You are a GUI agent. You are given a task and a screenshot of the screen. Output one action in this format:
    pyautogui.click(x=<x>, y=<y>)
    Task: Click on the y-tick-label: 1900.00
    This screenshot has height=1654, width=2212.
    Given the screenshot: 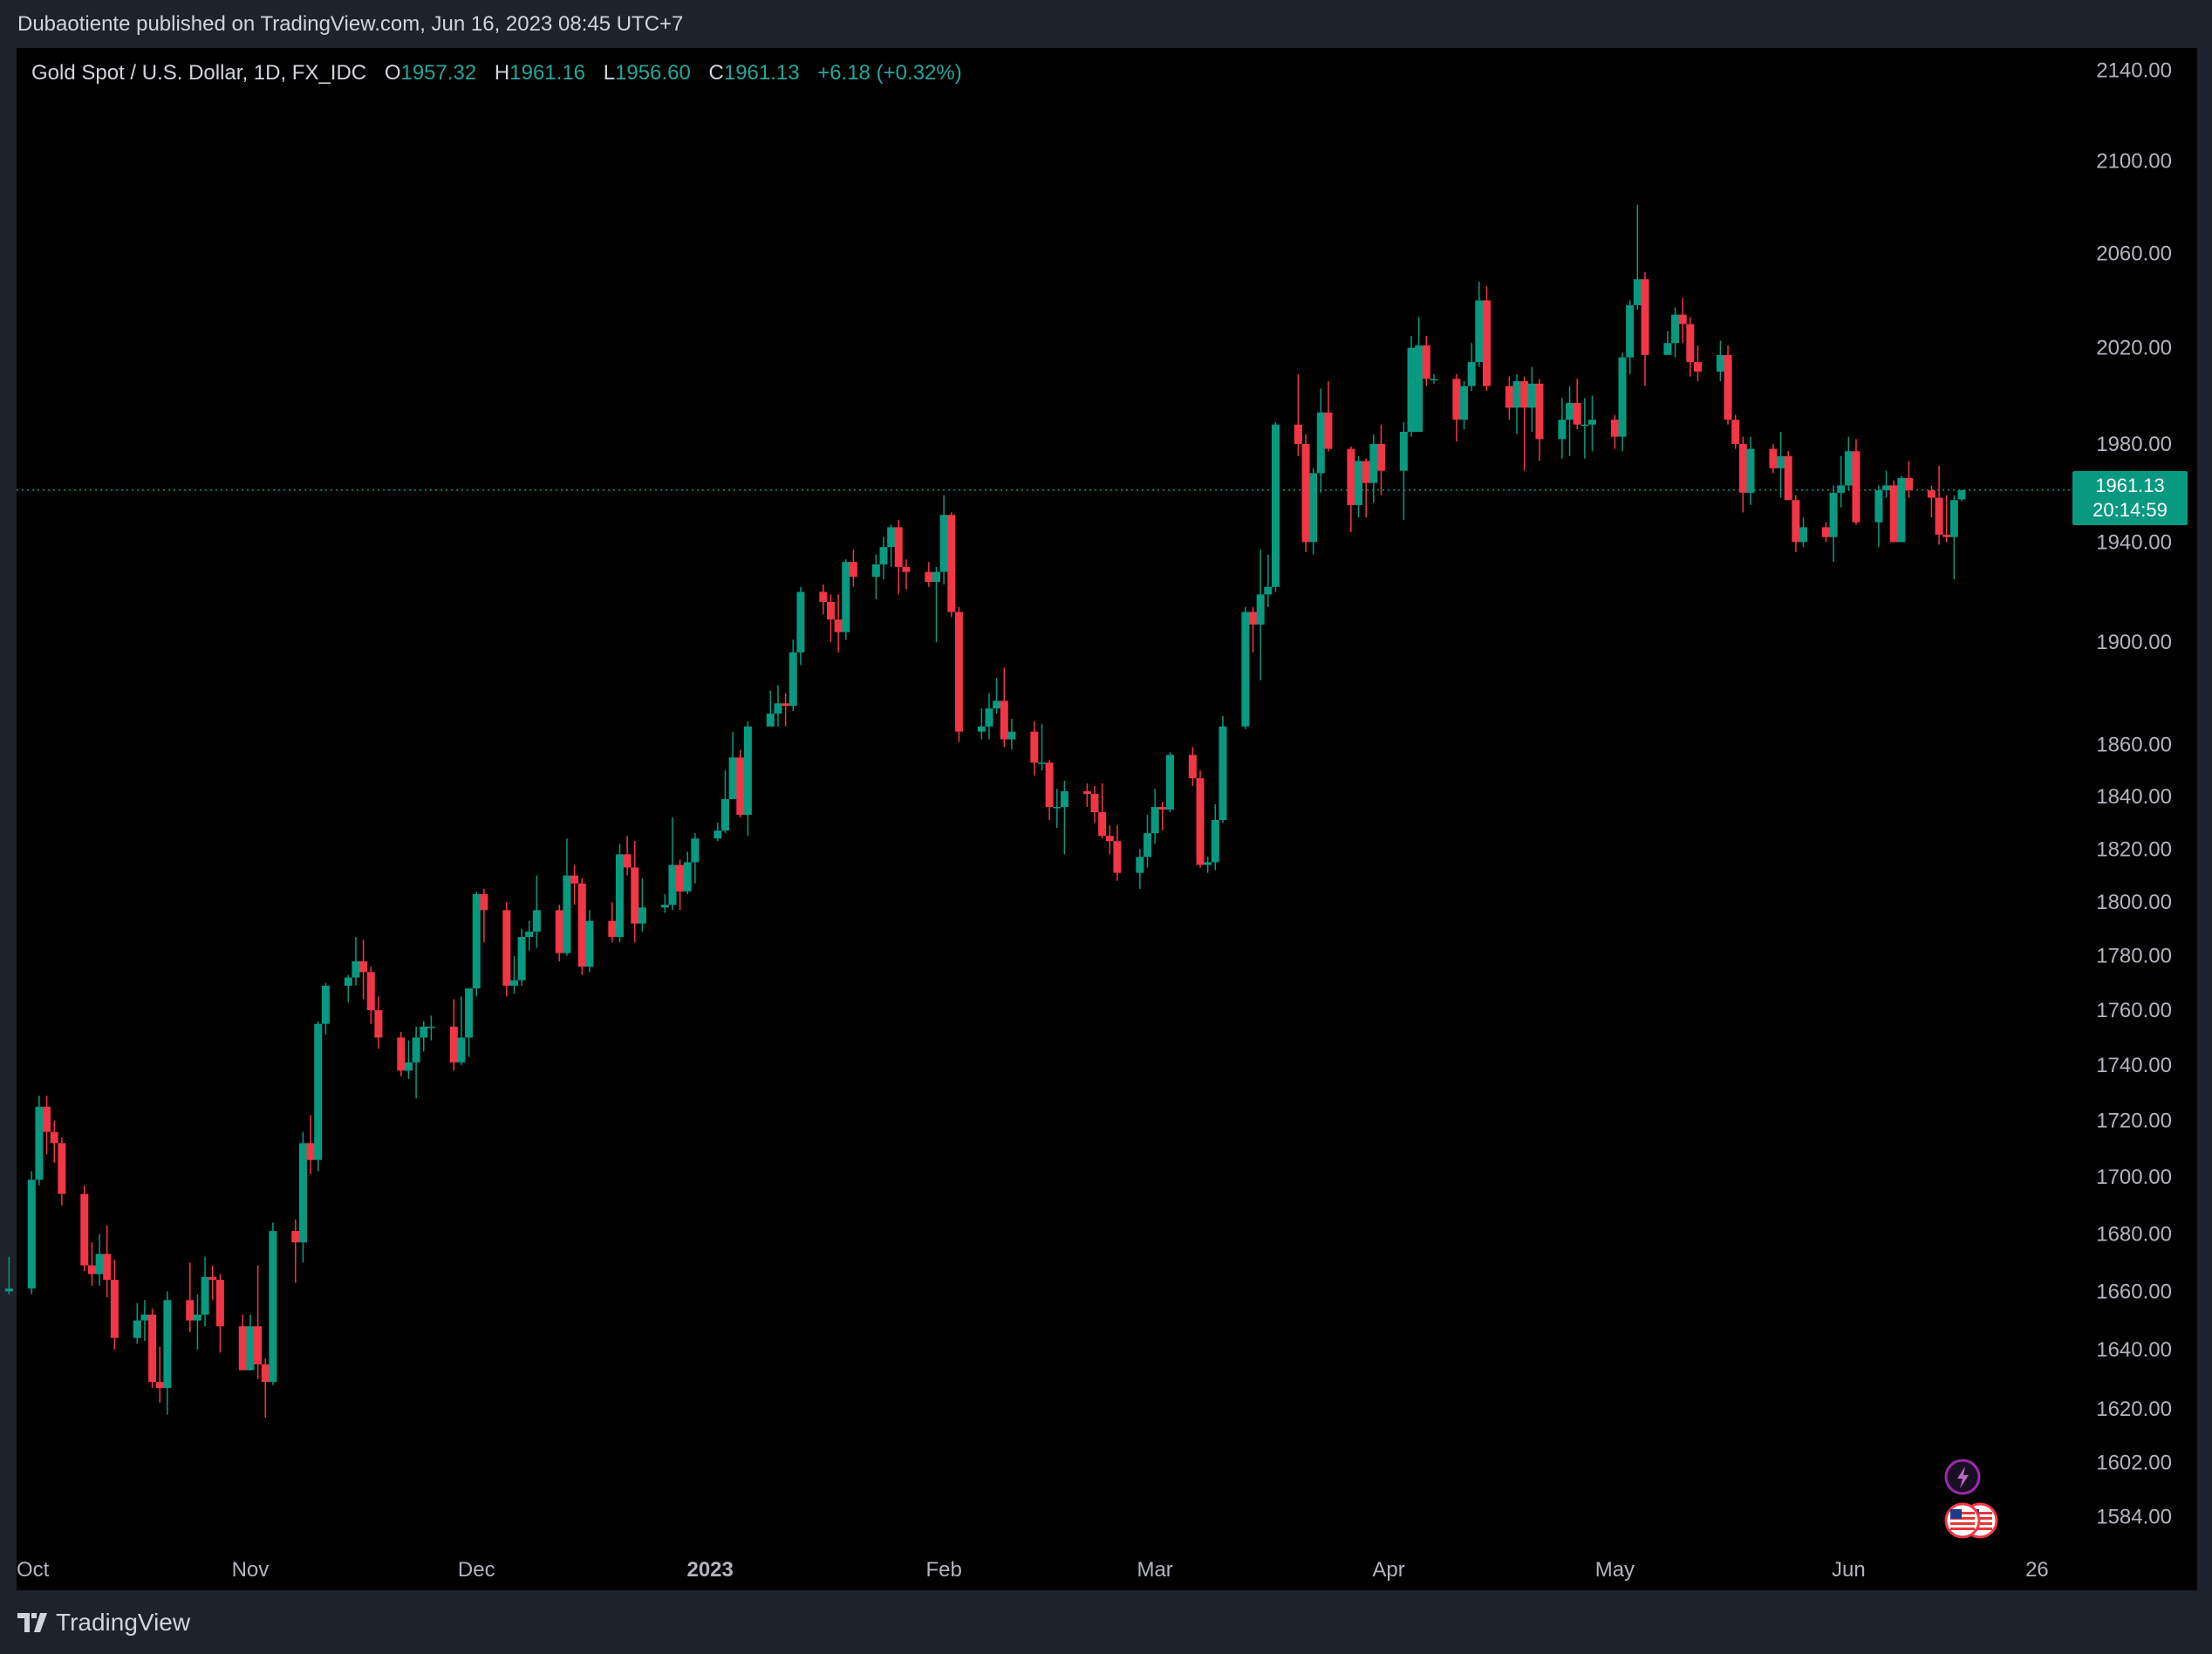 What is the action you would take?
    pyautogui.click(x=2134, y=642)
    